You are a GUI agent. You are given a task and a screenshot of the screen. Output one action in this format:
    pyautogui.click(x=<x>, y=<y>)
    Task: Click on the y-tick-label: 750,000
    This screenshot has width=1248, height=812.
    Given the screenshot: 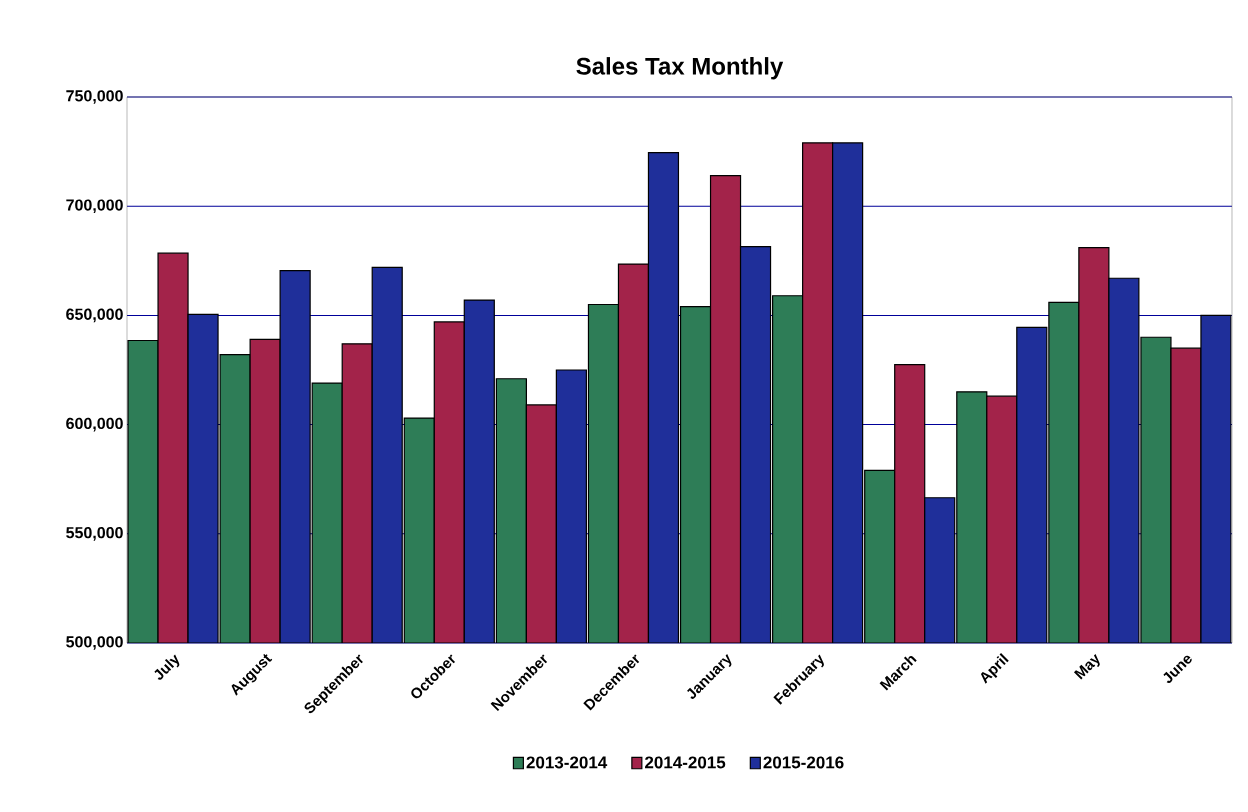 What is the action you would take?
    pyautogui.click(x=94, y=97)
    